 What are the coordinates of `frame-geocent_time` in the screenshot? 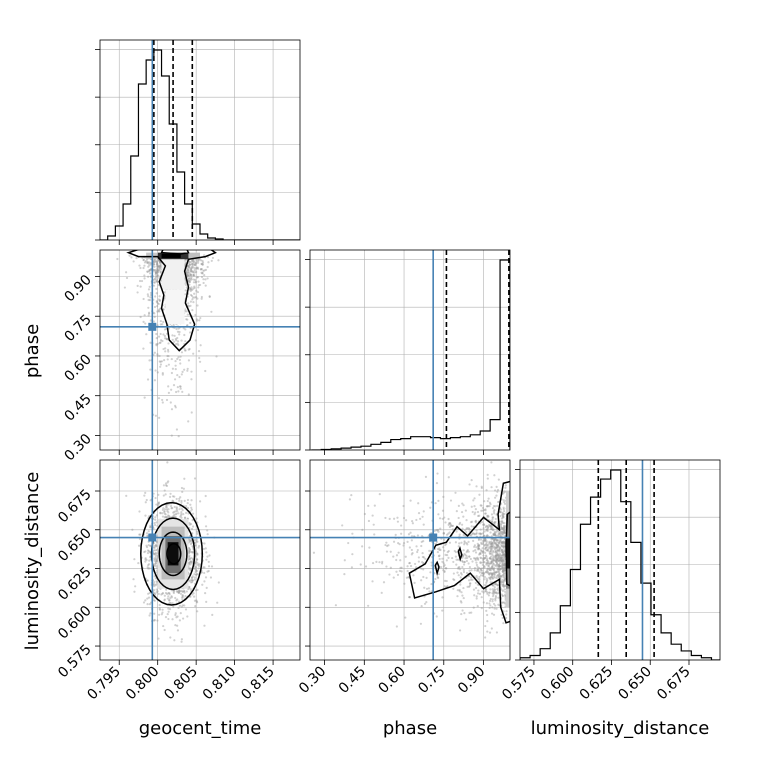 It's located at (200, 140).